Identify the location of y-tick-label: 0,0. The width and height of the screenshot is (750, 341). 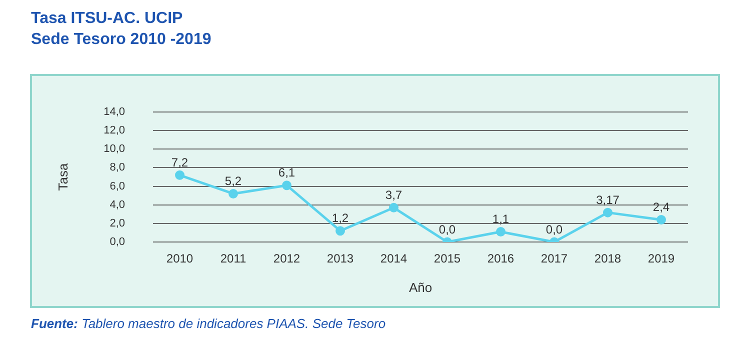
(118, 242).